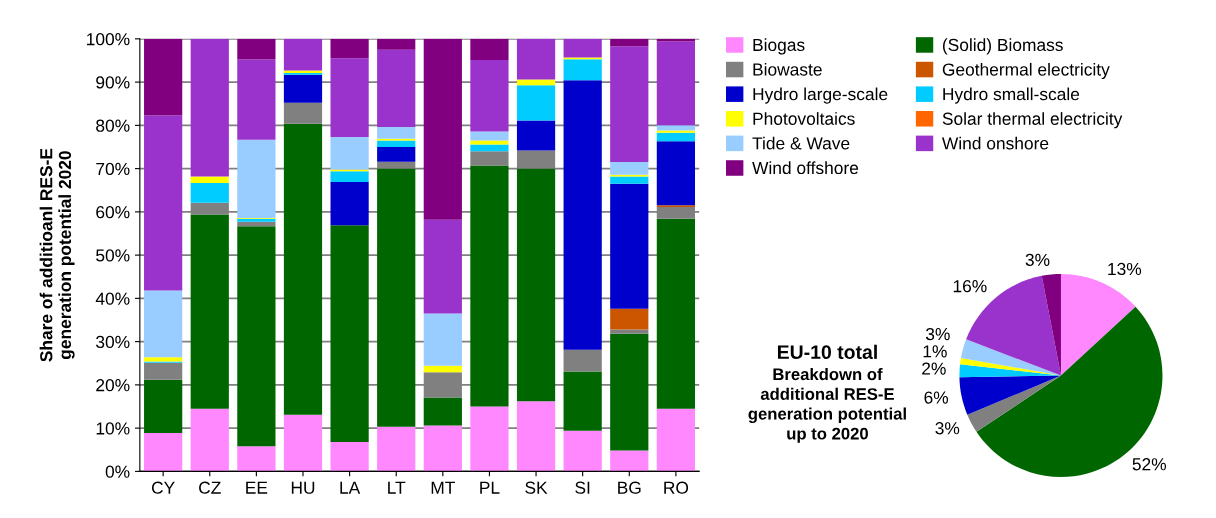 Image resolution: width=1216 pixels, height=518 pixels. Describe the element at coordinates (801, 143) in the screenshot. I see `legend-label: Tide & Wave` at that location.